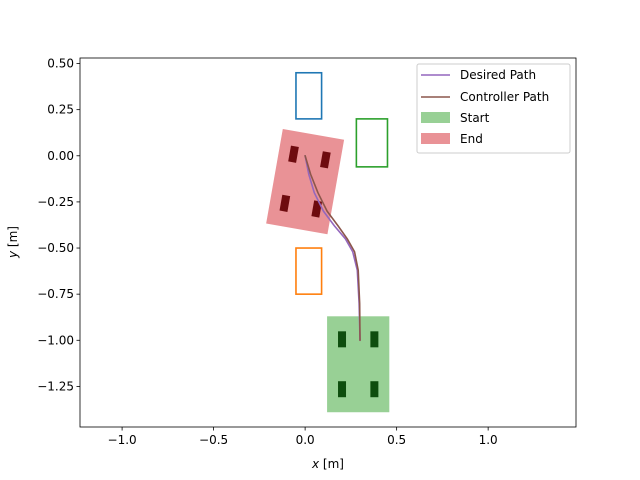 Image resolution: width=640 pixels, height=480 pixels. What do you see at coordinates (332, 248) in the screenshot?
I see `series-line-controller-path` at bounding box center [332, 248].